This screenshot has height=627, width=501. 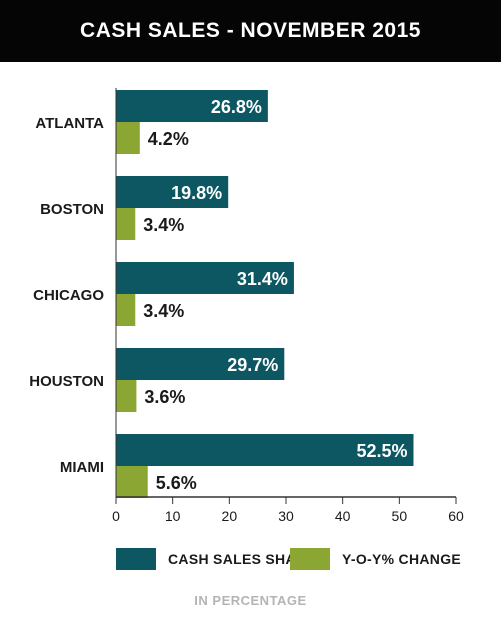 I want to click on x-tick-label-40: 40, so click(x=343, y=516).